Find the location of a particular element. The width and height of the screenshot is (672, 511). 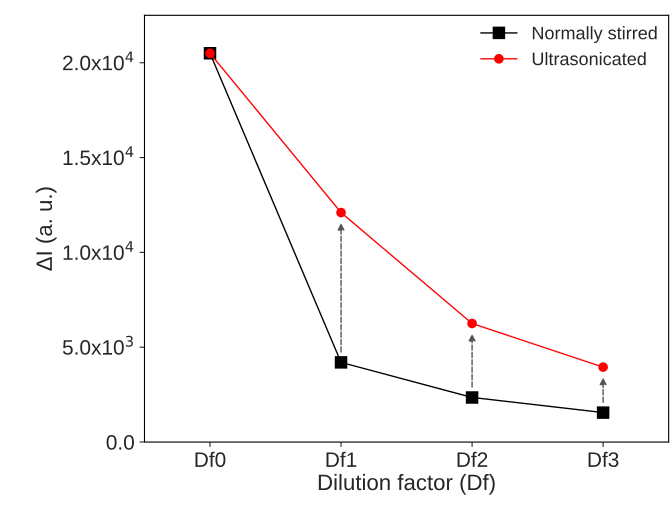

legend-label: Normally stirred is located at coordinates (594, 34).